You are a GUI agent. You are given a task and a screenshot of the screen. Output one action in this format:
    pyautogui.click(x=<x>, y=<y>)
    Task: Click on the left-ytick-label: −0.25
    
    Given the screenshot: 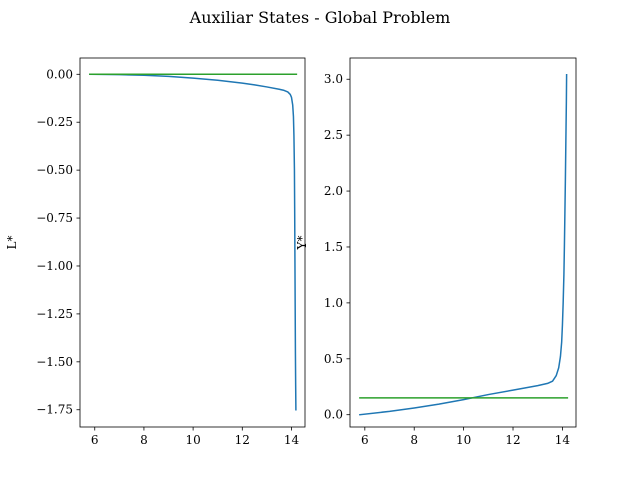 What is the action you would take?
    pyautogui.click(x=54, y=122)
    